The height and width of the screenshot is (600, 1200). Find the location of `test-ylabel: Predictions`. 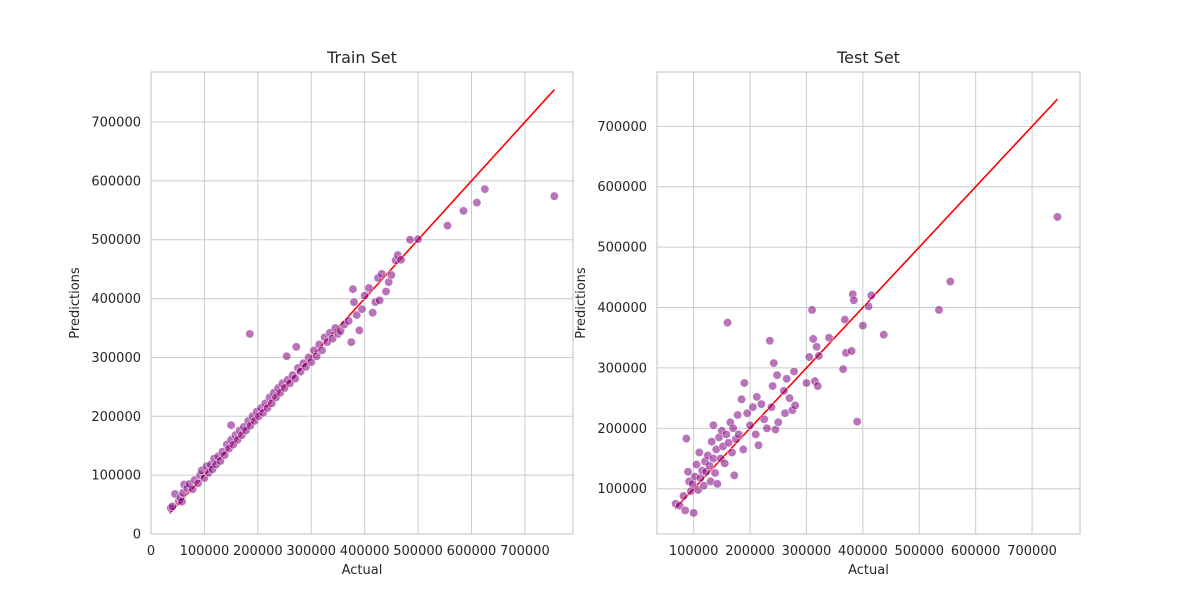

test-ylabel: Predictions is located at coordinates (581, 303).